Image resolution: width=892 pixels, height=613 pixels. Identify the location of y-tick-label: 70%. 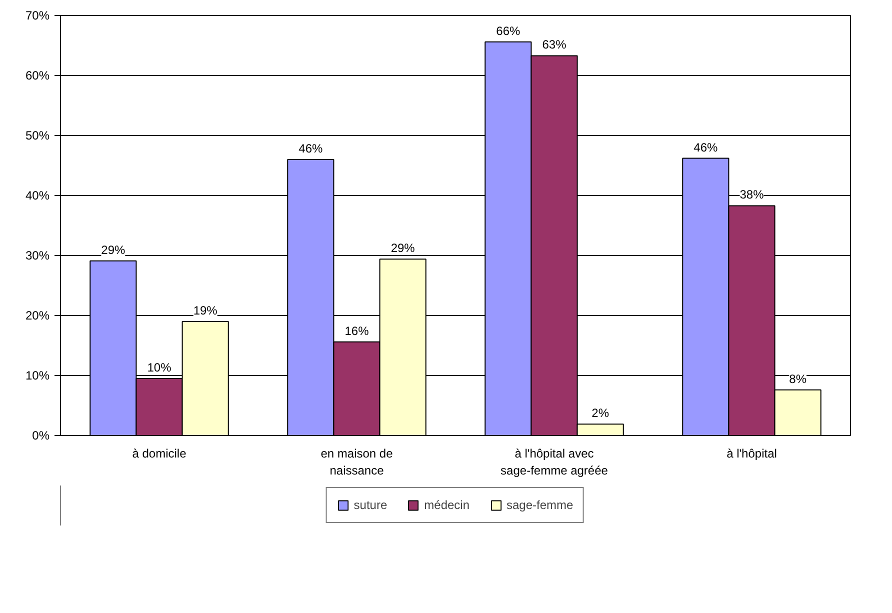
(37, 15).